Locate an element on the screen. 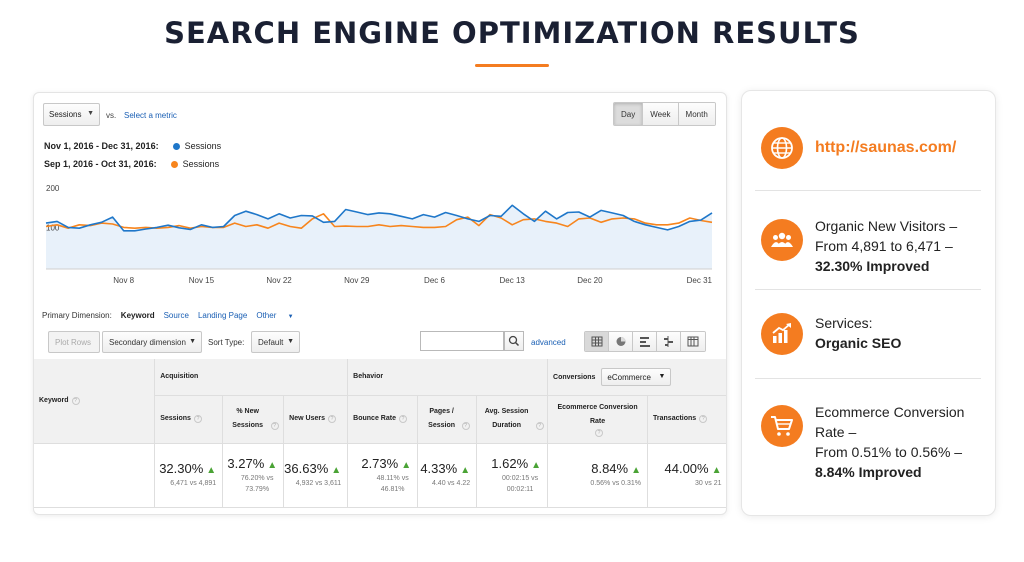  search-icon is located at coordinates (514, 341).